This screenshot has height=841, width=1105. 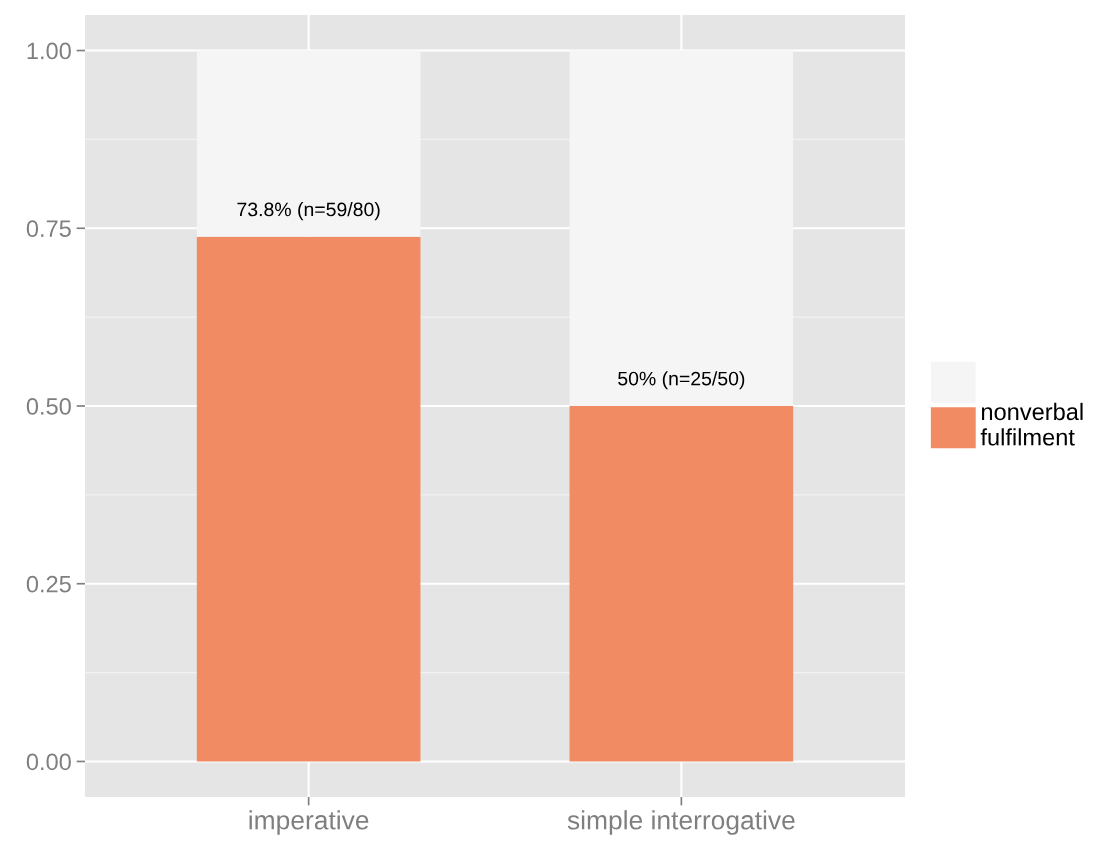 I want to click on data-label: 50% (n=25/50), so click(x=681, y=380).